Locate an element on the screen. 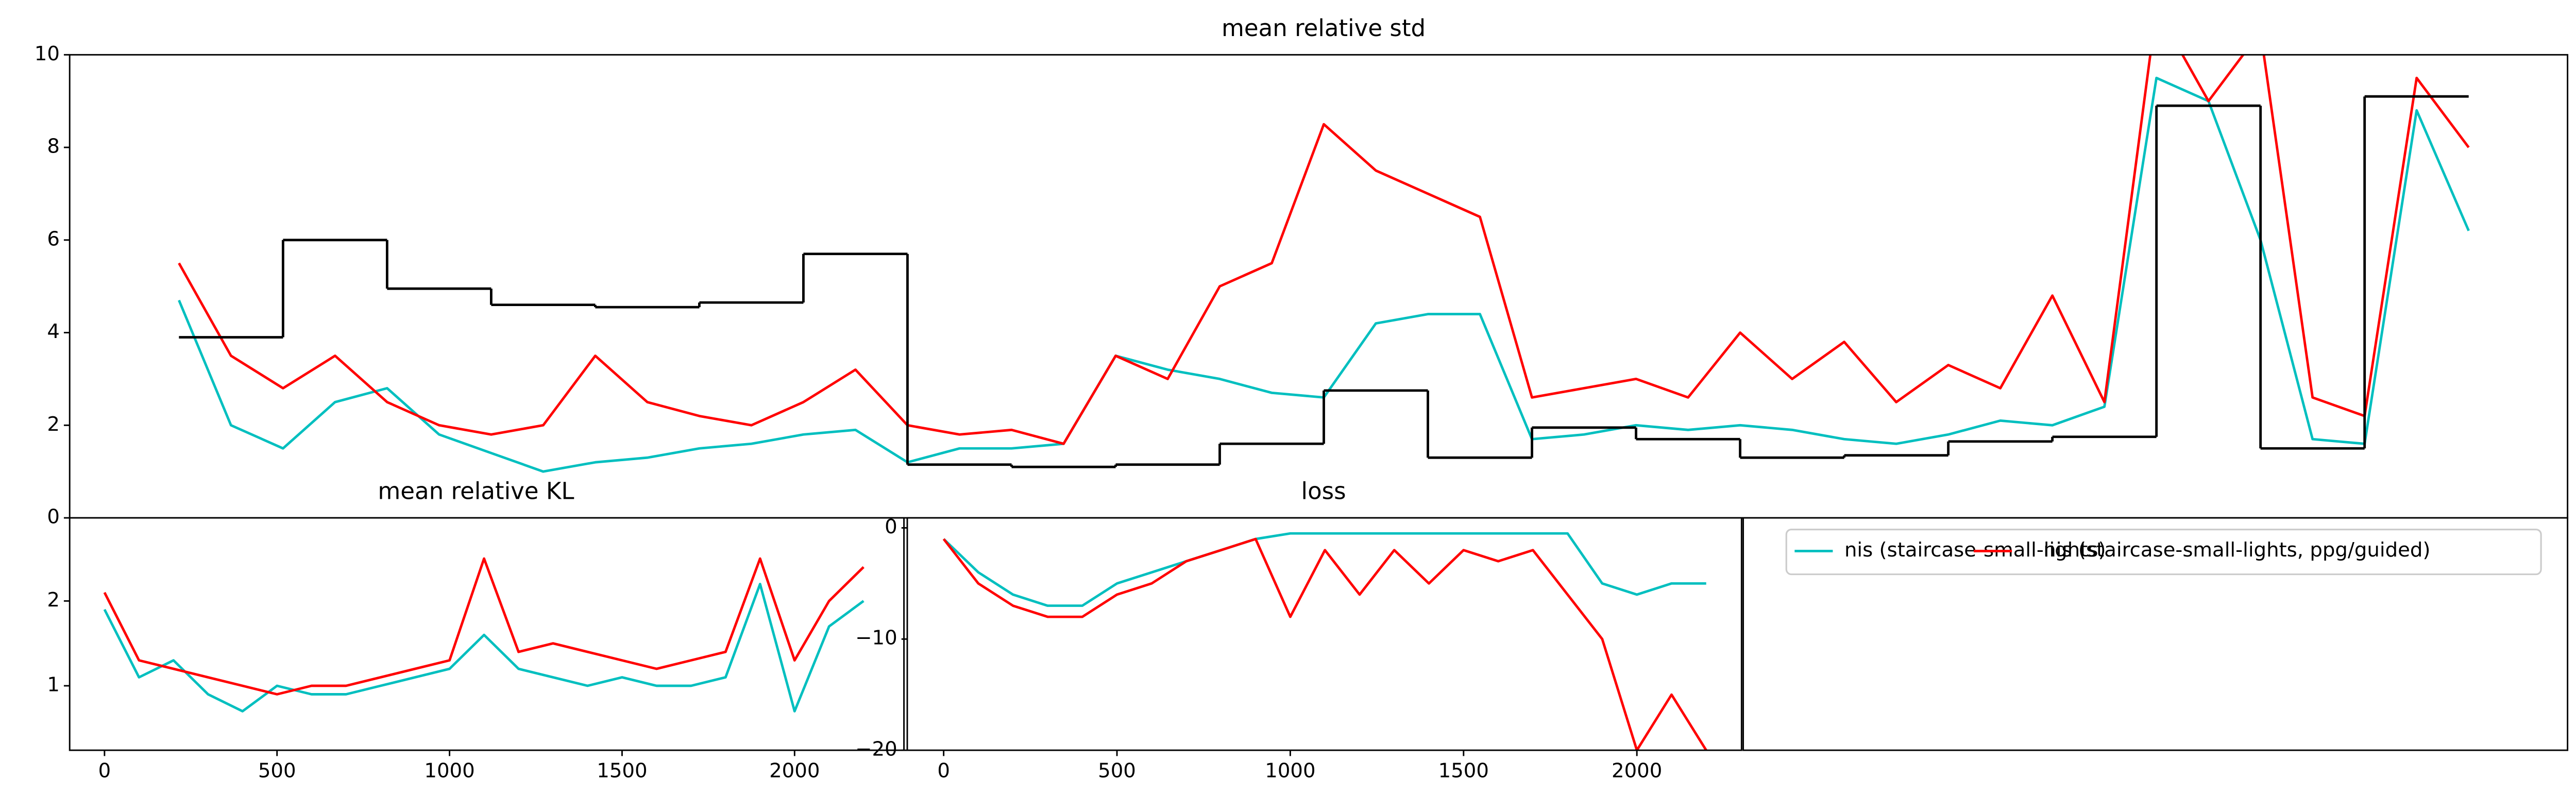 The height and width of the screenshot is (810, 2576). y-tick-label: 6 is located at coordinates (53, 239).